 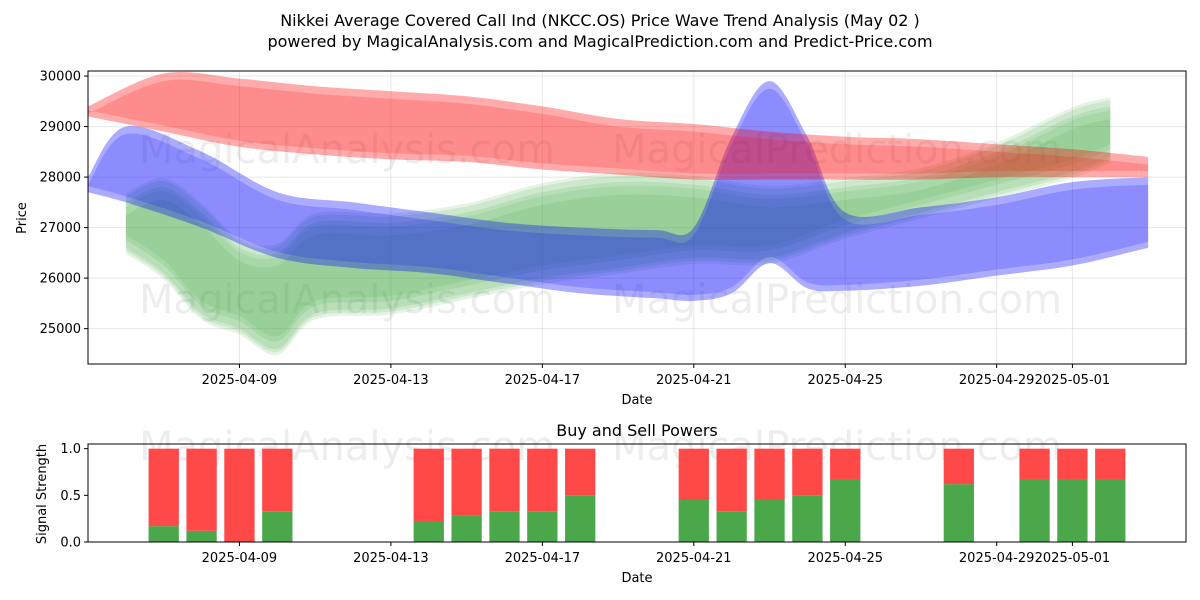 What do you see at coordinates (60, 329) in the screenshot?
I see `y-tick-label: 25000` at bounding box center [60, 329].